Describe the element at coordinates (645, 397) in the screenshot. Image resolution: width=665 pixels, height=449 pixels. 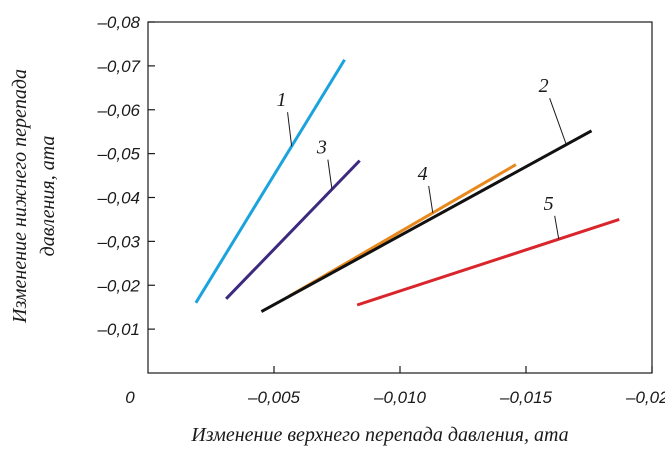
I see `x-tick-label: –0,020` at that location.